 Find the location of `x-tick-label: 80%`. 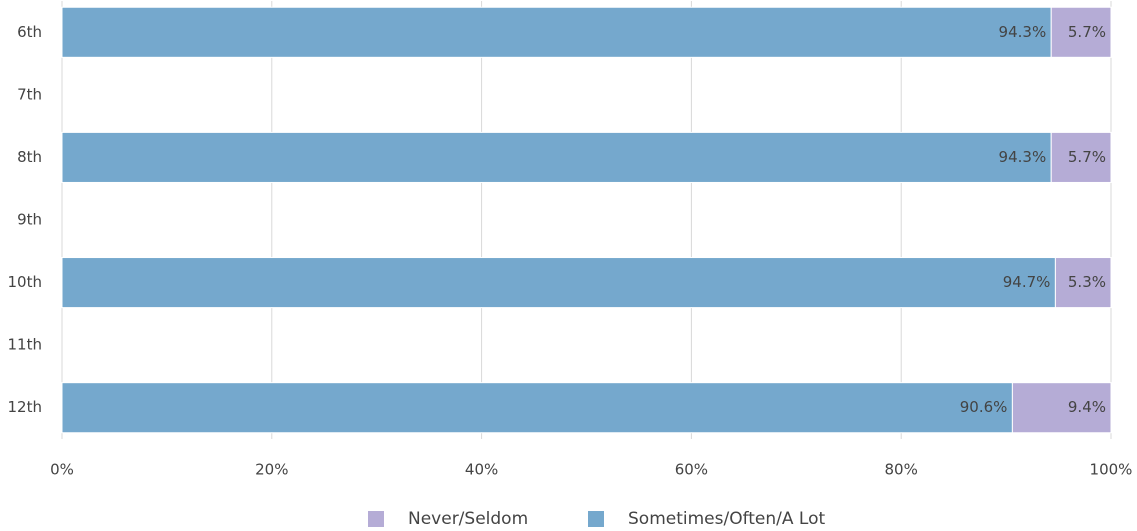

x-tick-label: 80% is located at coordinates (901, 470).